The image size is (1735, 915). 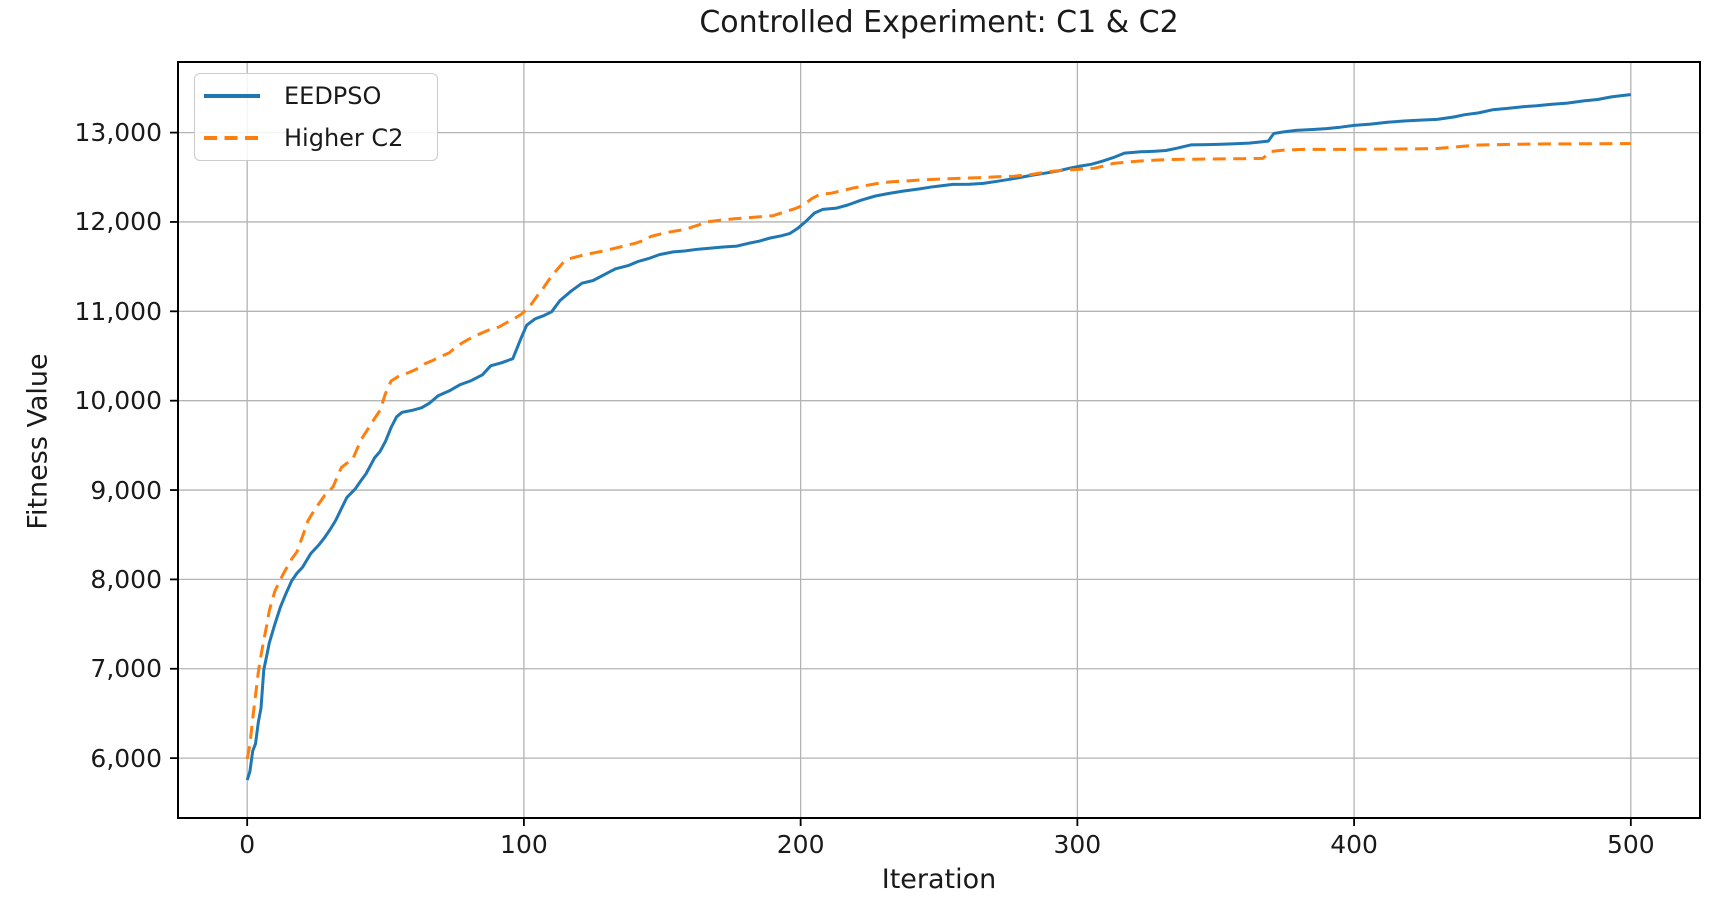 What do you see at coordinates (126, 758) in the screenshot?
I see `y-tick-label: 6,000` at bounding box center [126, 758].